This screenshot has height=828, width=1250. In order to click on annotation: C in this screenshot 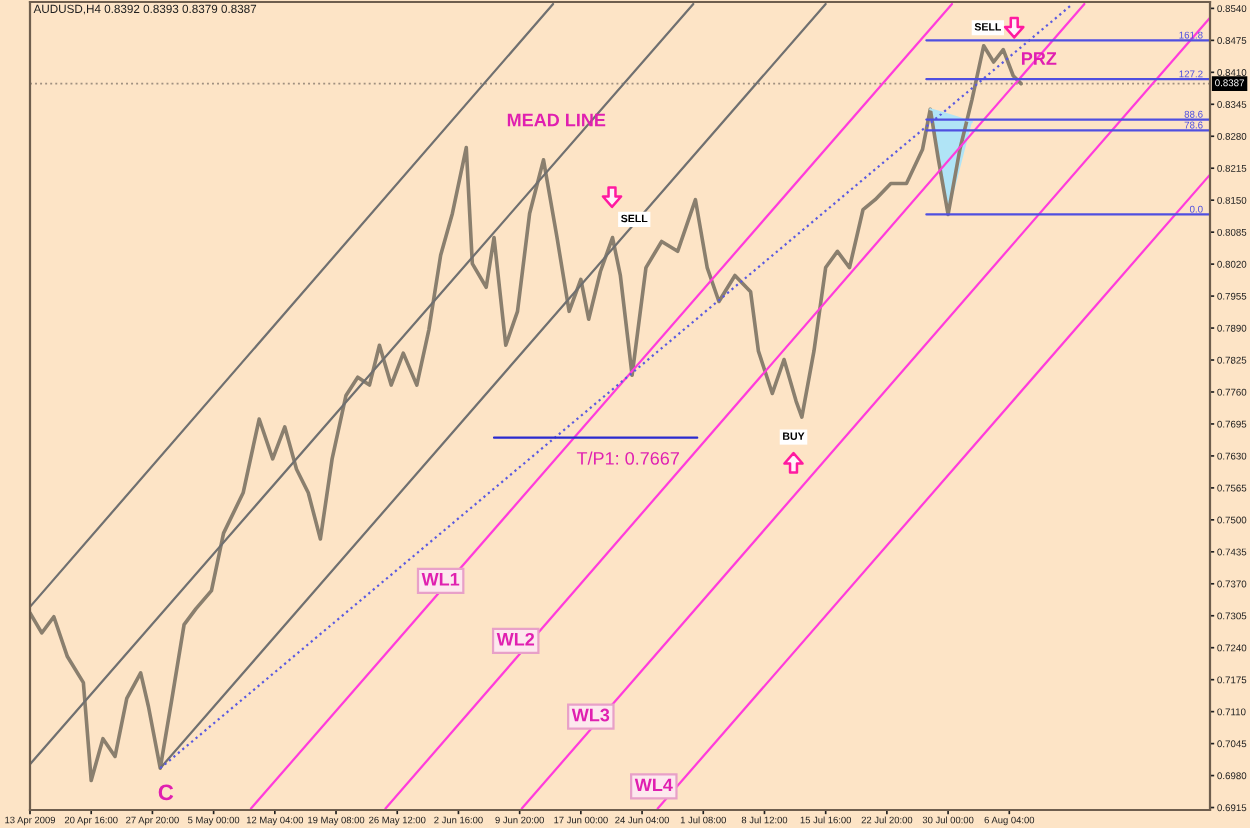, I will do `click(166, 792)`.